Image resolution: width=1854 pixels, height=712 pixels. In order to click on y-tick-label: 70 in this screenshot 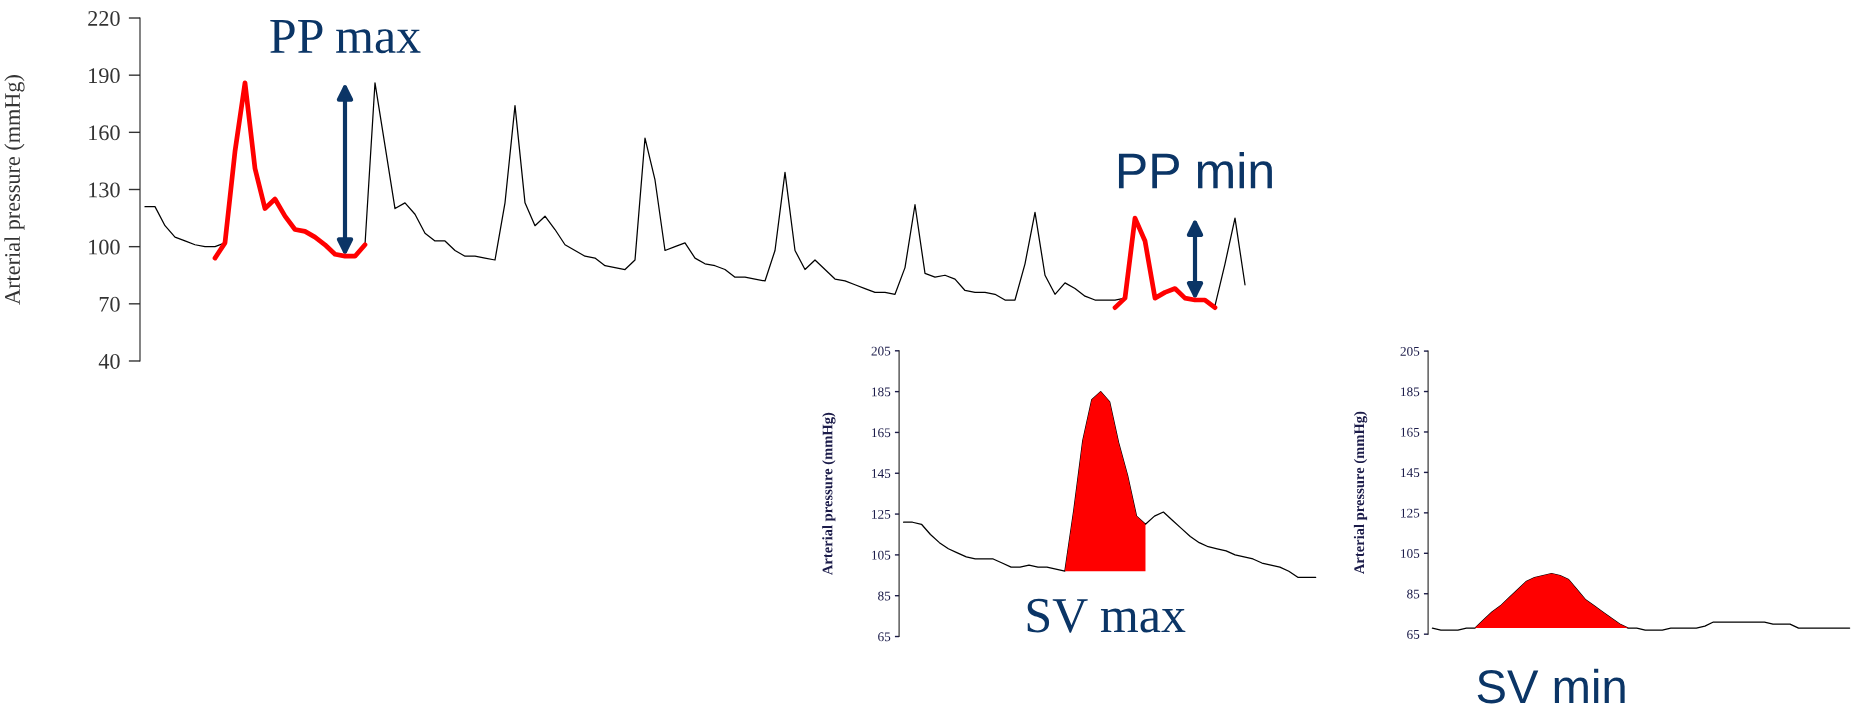, I will do `click(109, 304)`.